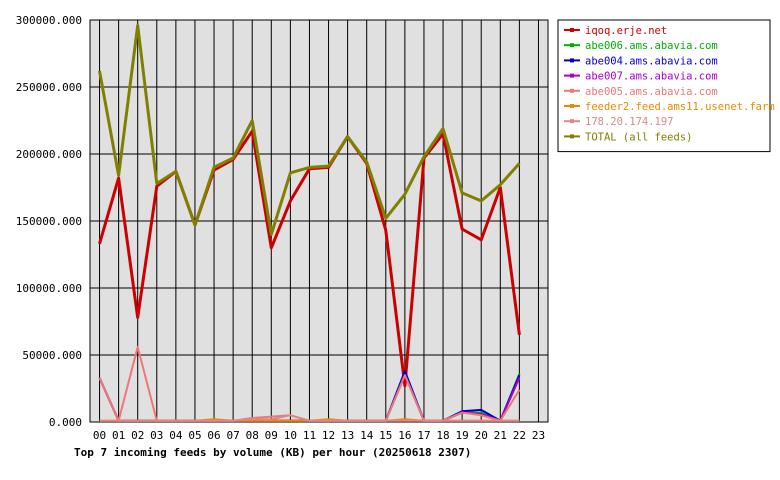 The image size is (780, 480). I want to click on x-tick-label: 20, so click(481, 435).